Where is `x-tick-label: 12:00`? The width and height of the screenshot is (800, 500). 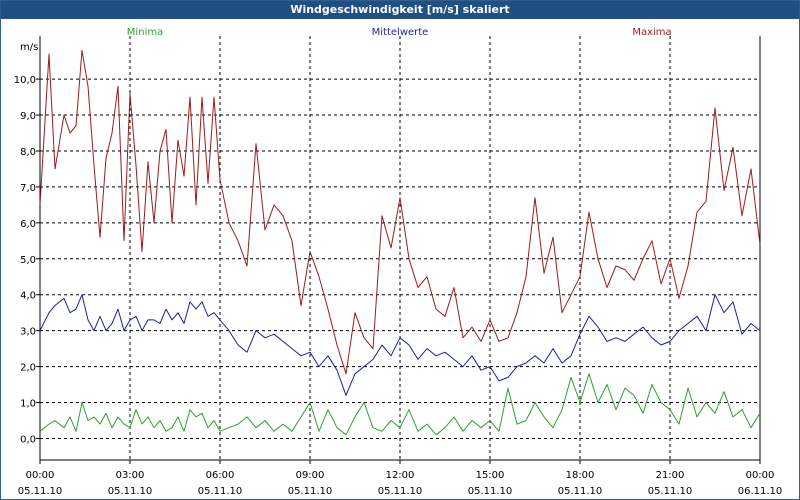 x-tick-label: 12:00 is located at coordinates (400, 475).